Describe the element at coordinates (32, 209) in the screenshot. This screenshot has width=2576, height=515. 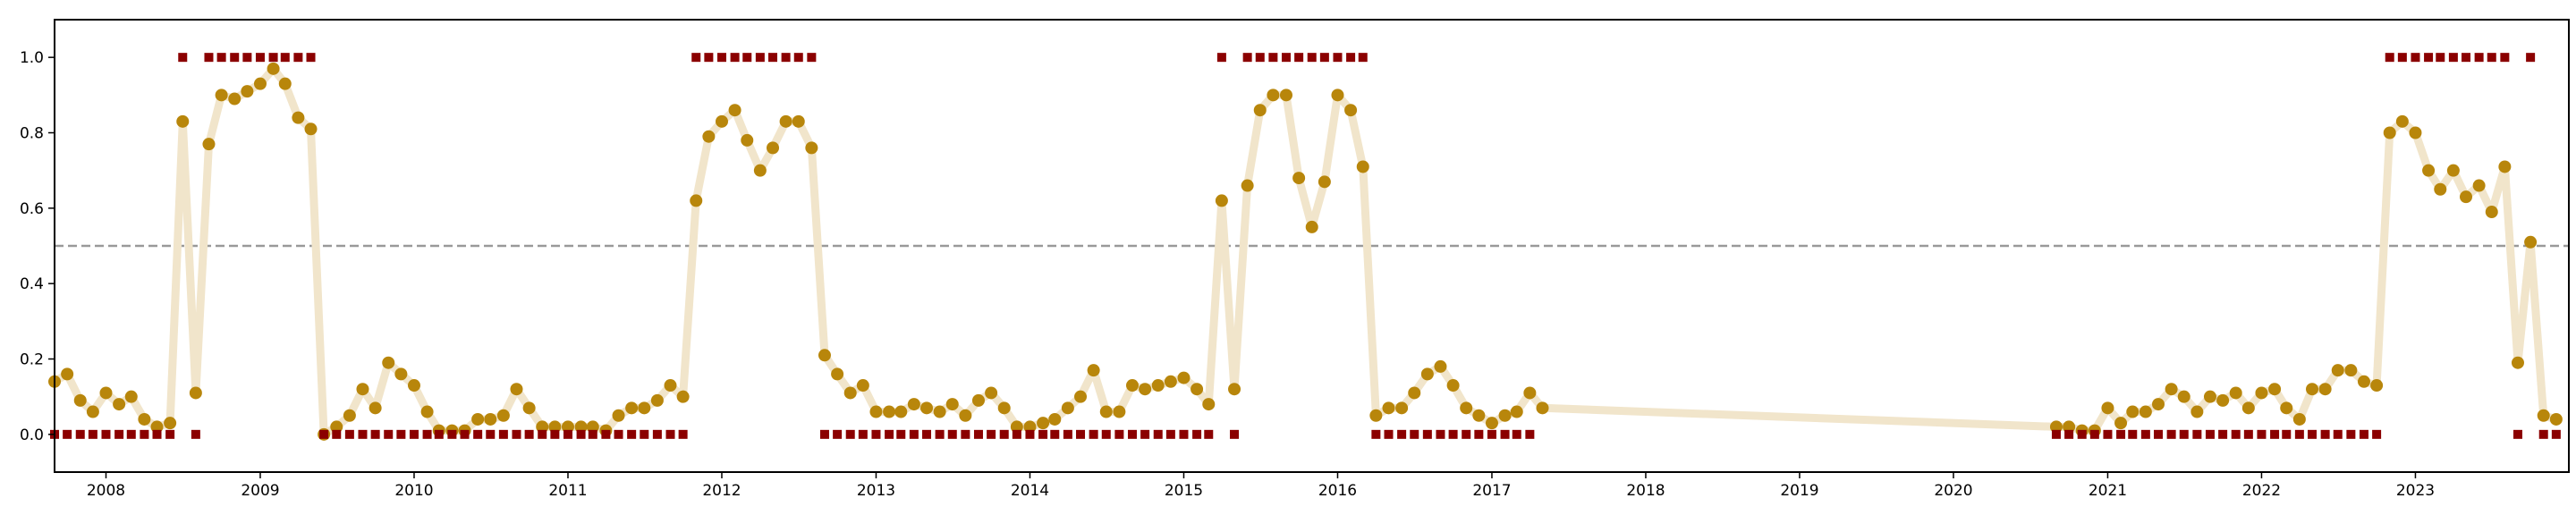
I see `y-tick-label: 0.6` at that location.